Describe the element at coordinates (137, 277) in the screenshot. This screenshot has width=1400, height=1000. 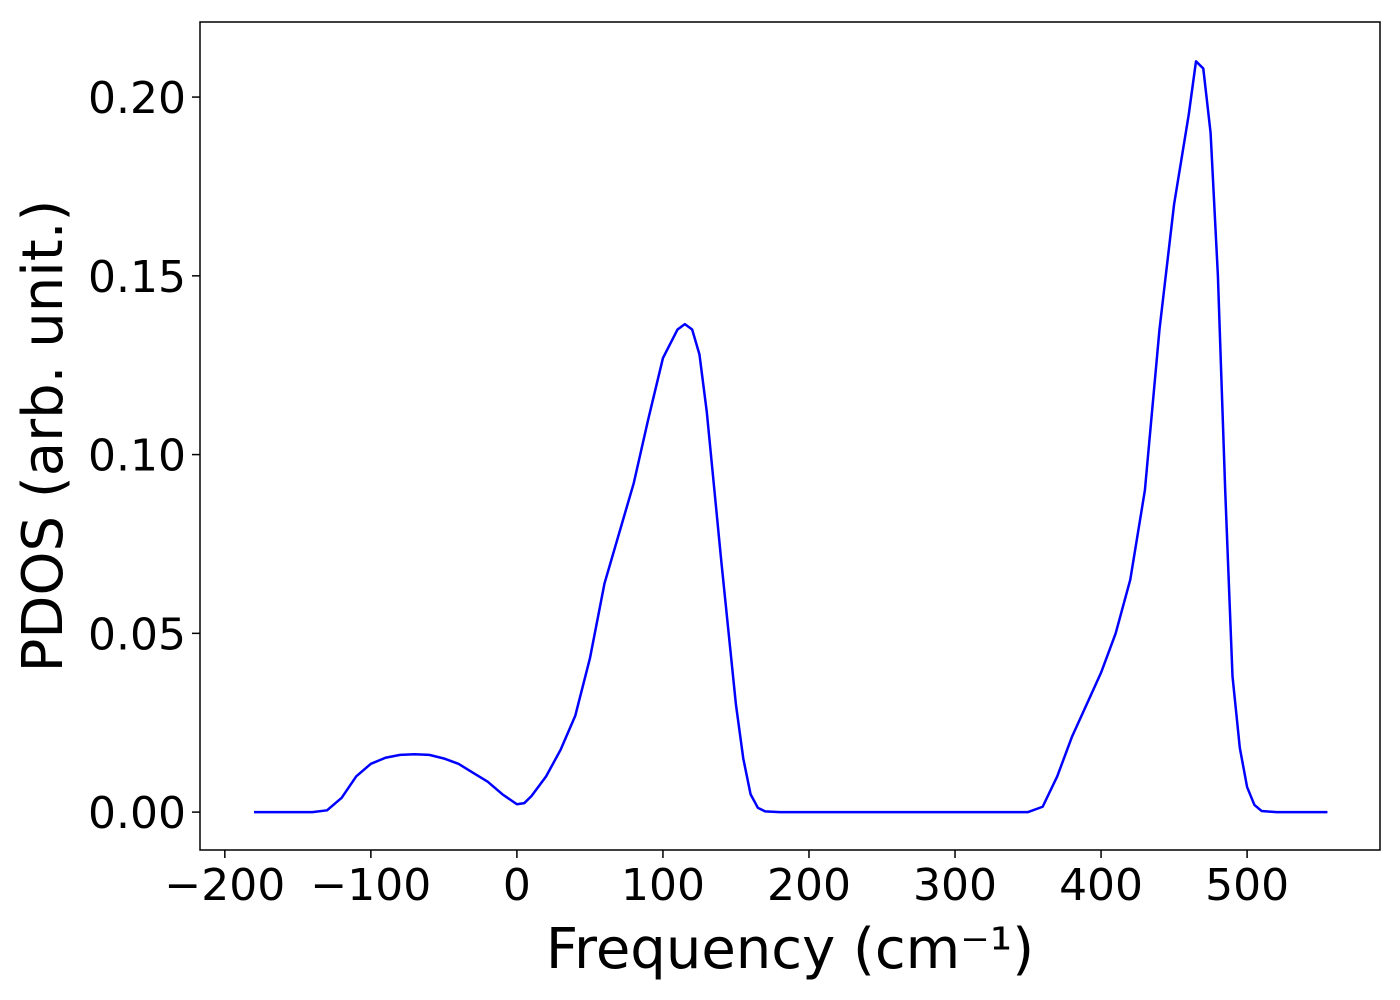
I see `y-tick-label: 0.15` at that location.